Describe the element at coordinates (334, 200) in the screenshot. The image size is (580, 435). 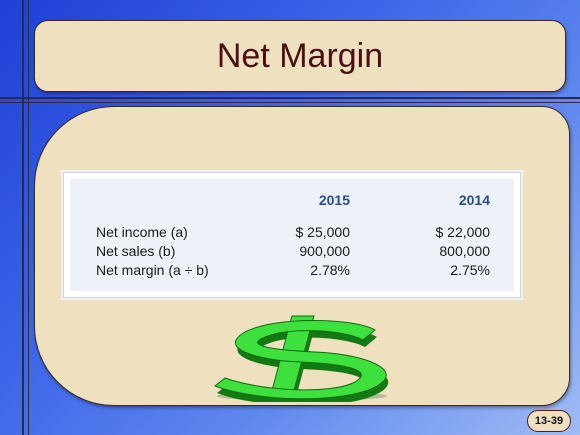
I see `column-header-2015: 2015` at that location.